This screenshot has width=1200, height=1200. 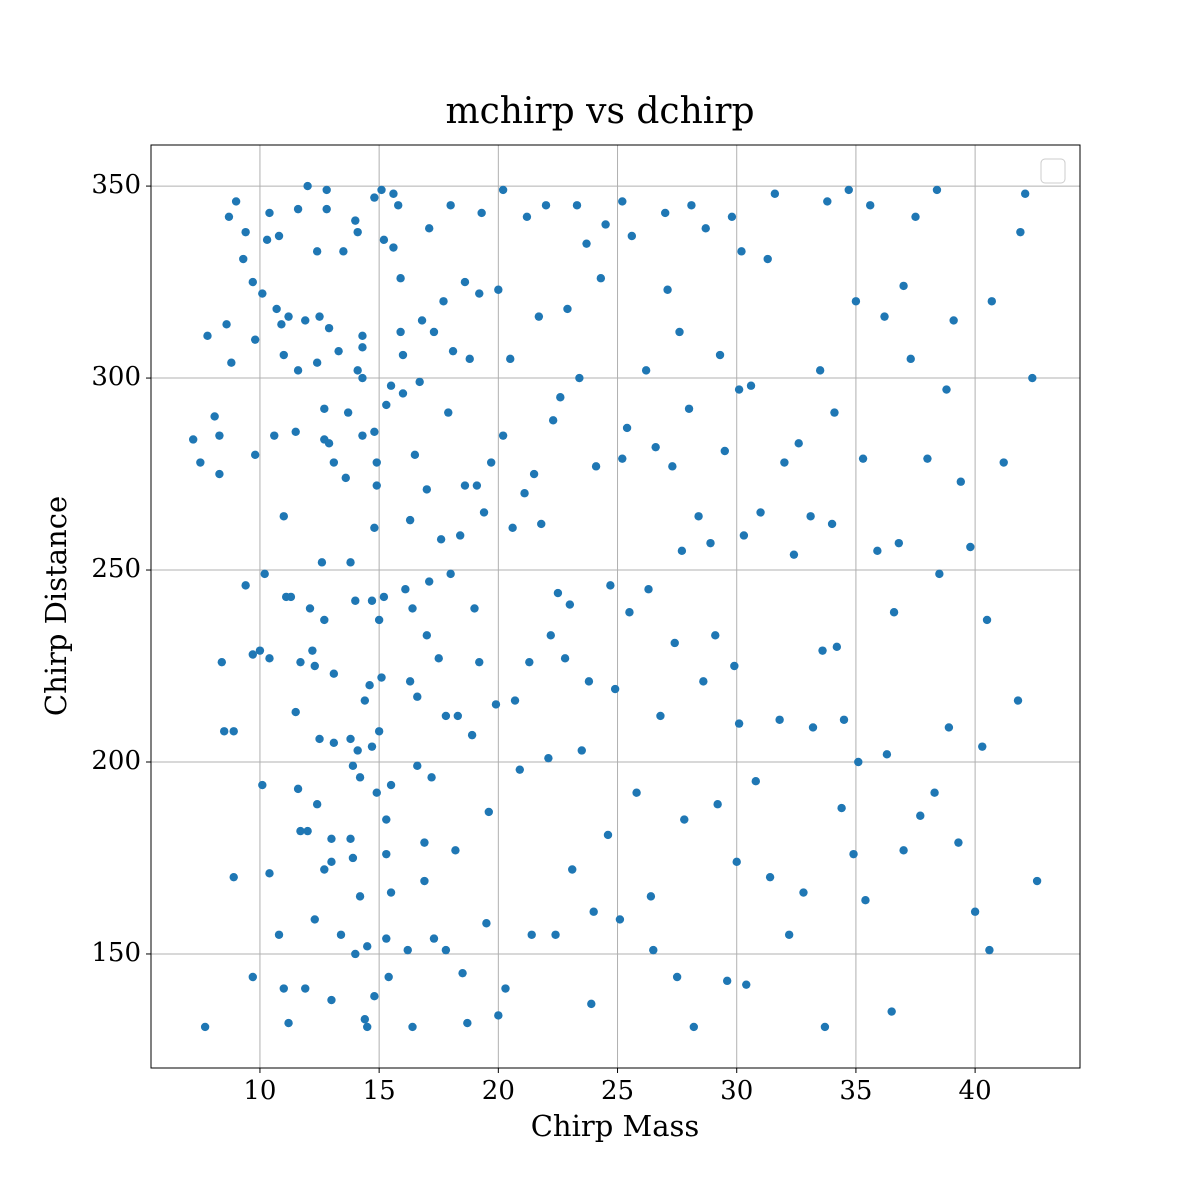 I want to click on x-tick-label: 15, so click(x=379, y=1091).